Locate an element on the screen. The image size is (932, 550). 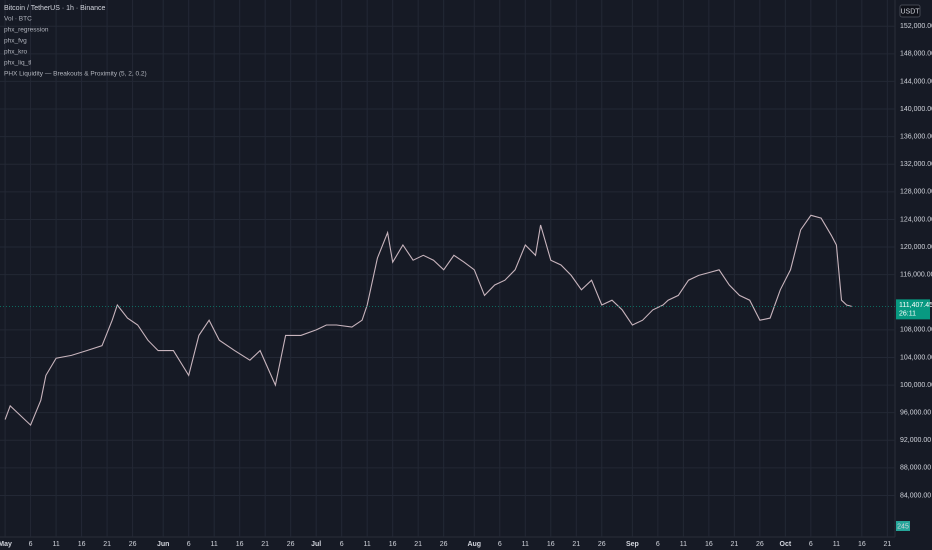
y-tick-label: 132,000.00 is located at coordinates (916, 164).